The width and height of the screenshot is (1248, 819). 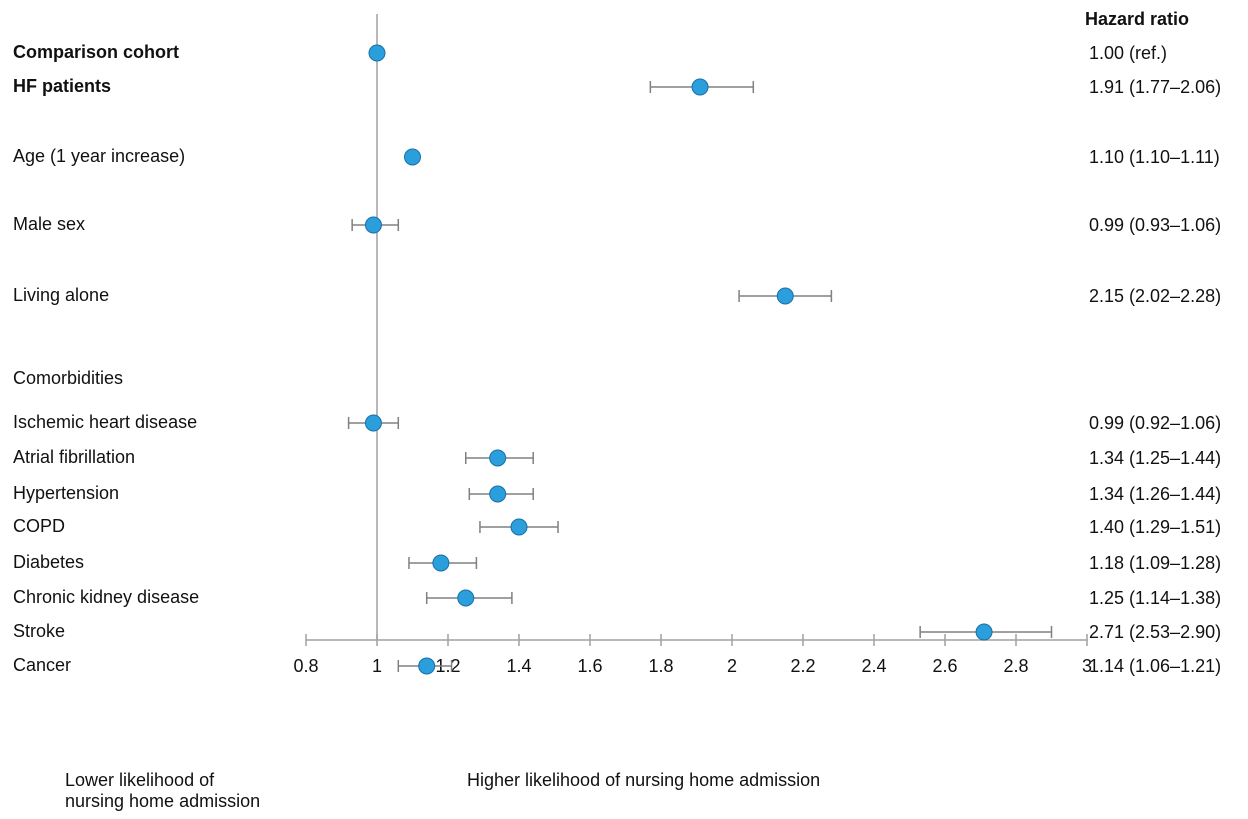 What do you see at coordinates (39, 631) in the screenshot?
I see `row-label: Stroke` at bounding box center [39, 631].